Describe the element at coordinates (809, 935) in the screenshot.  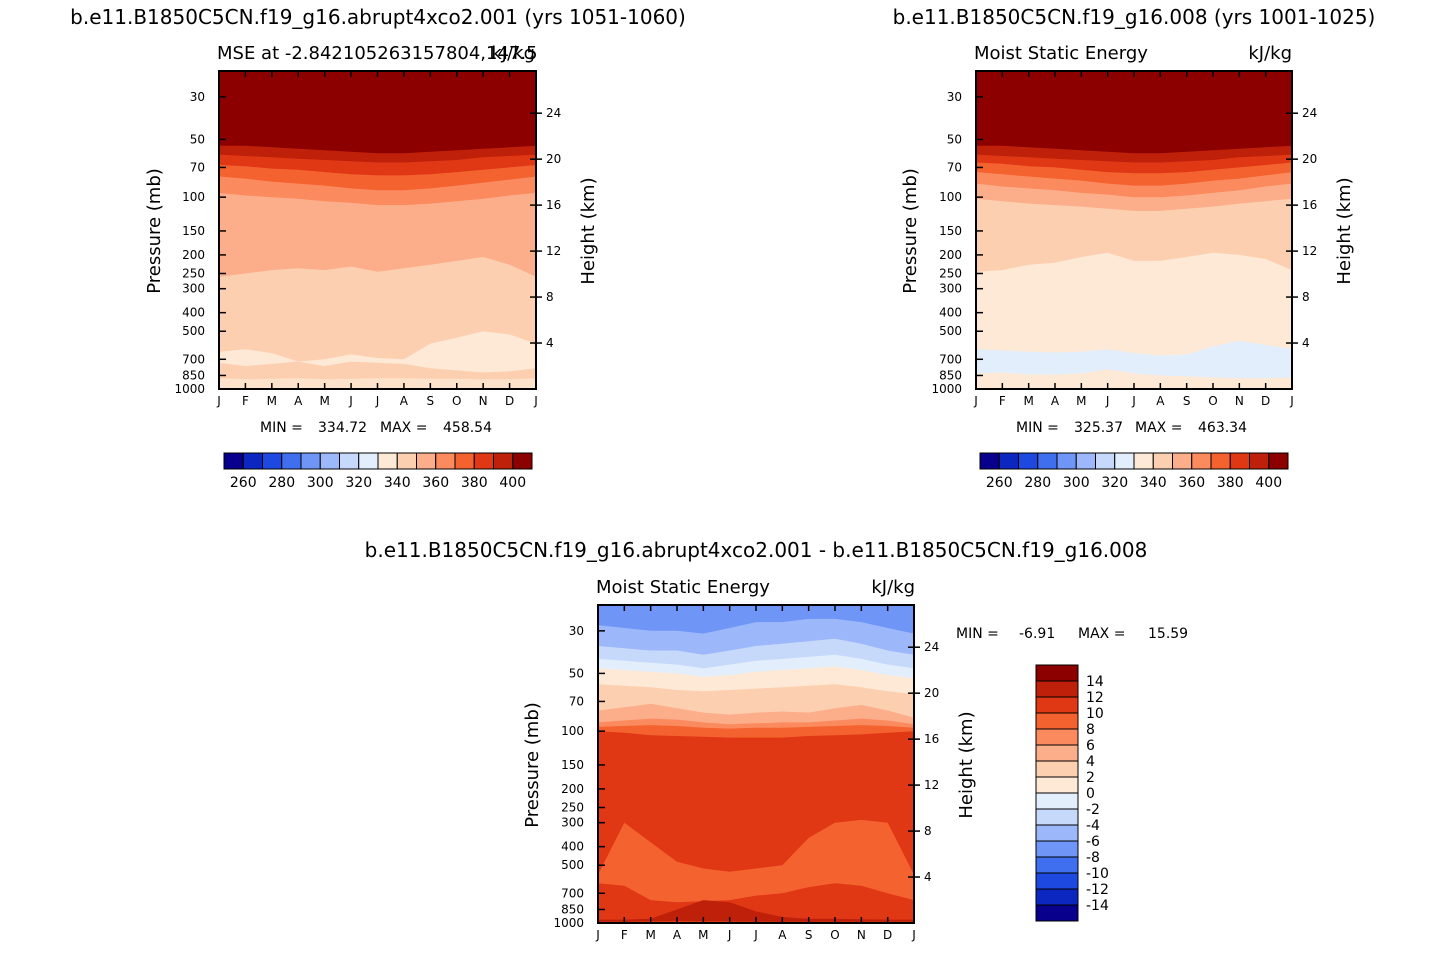
I see `panel3-xtick-label-8: S` at that location.